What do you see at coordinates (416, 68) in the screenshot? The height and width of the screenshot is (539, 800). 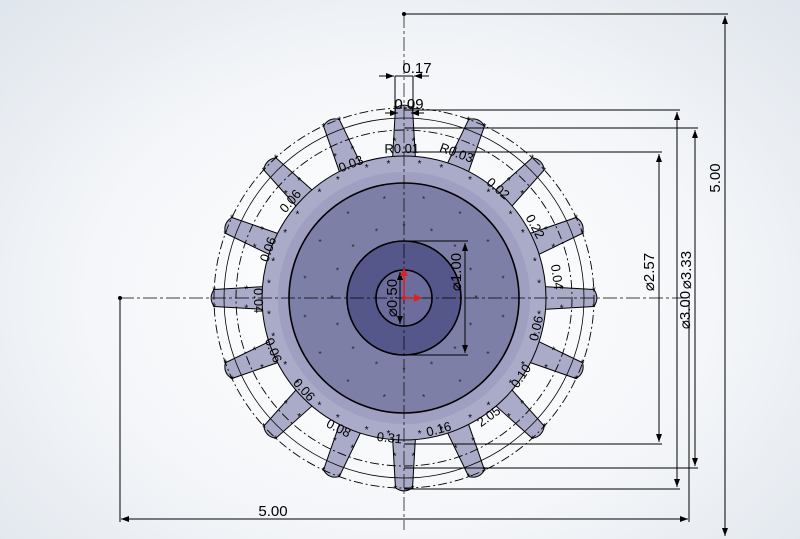 I see `tooth-width-text: 0.17` at bounding box center [416, 68].